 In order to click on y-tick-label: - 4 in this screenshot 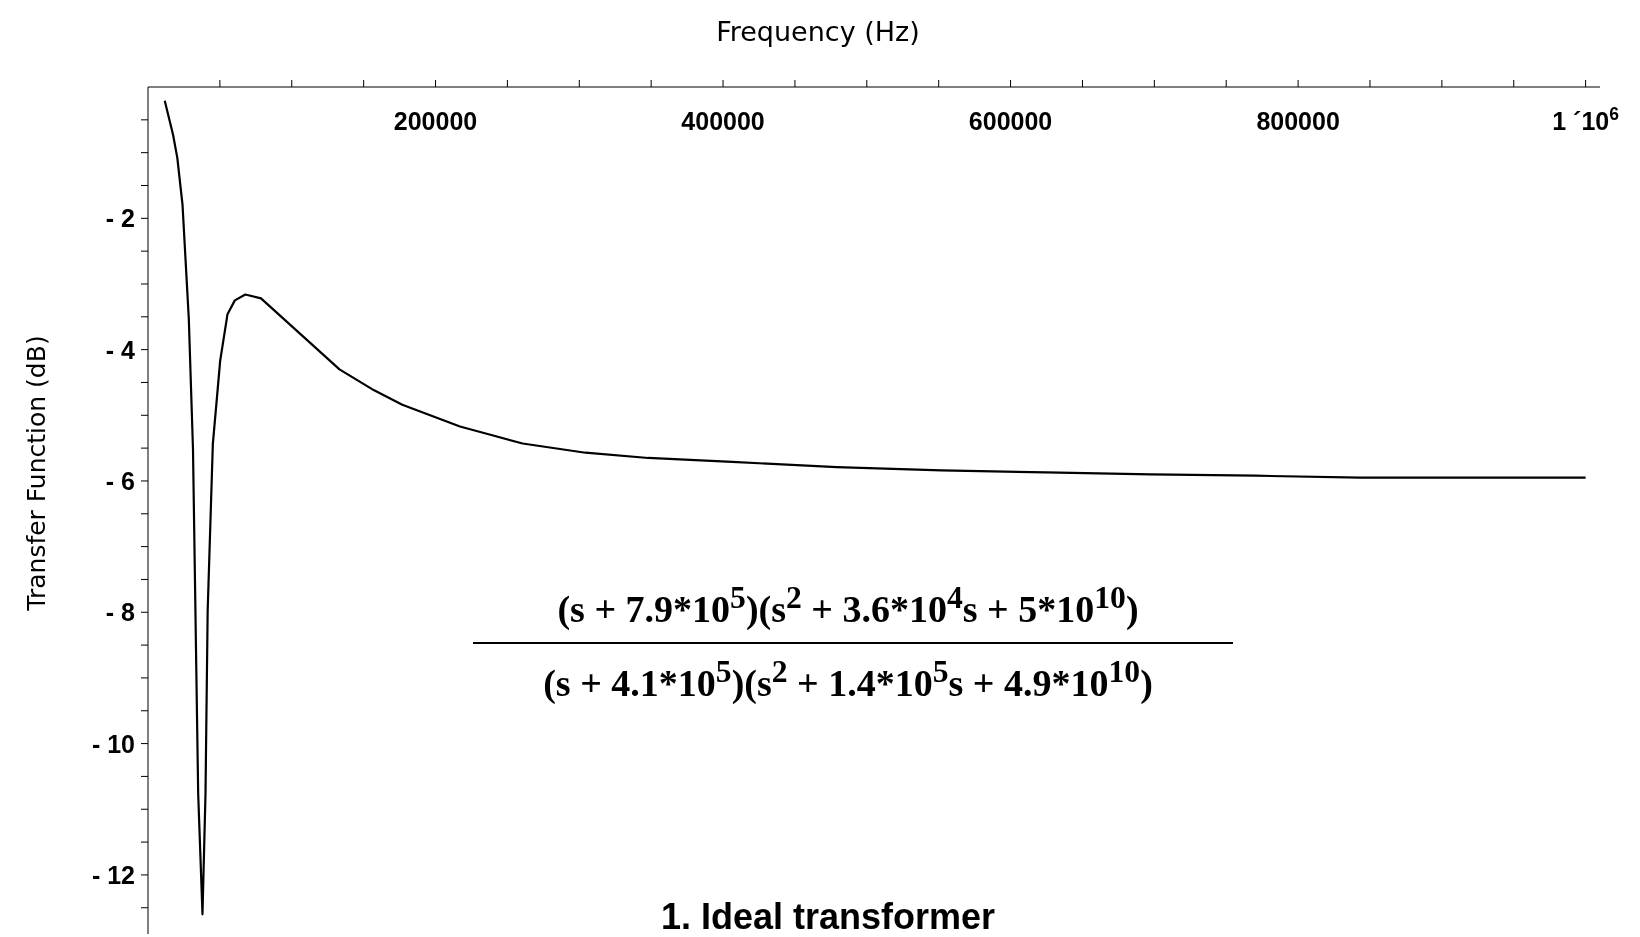, I will do `click(120, 349)`.